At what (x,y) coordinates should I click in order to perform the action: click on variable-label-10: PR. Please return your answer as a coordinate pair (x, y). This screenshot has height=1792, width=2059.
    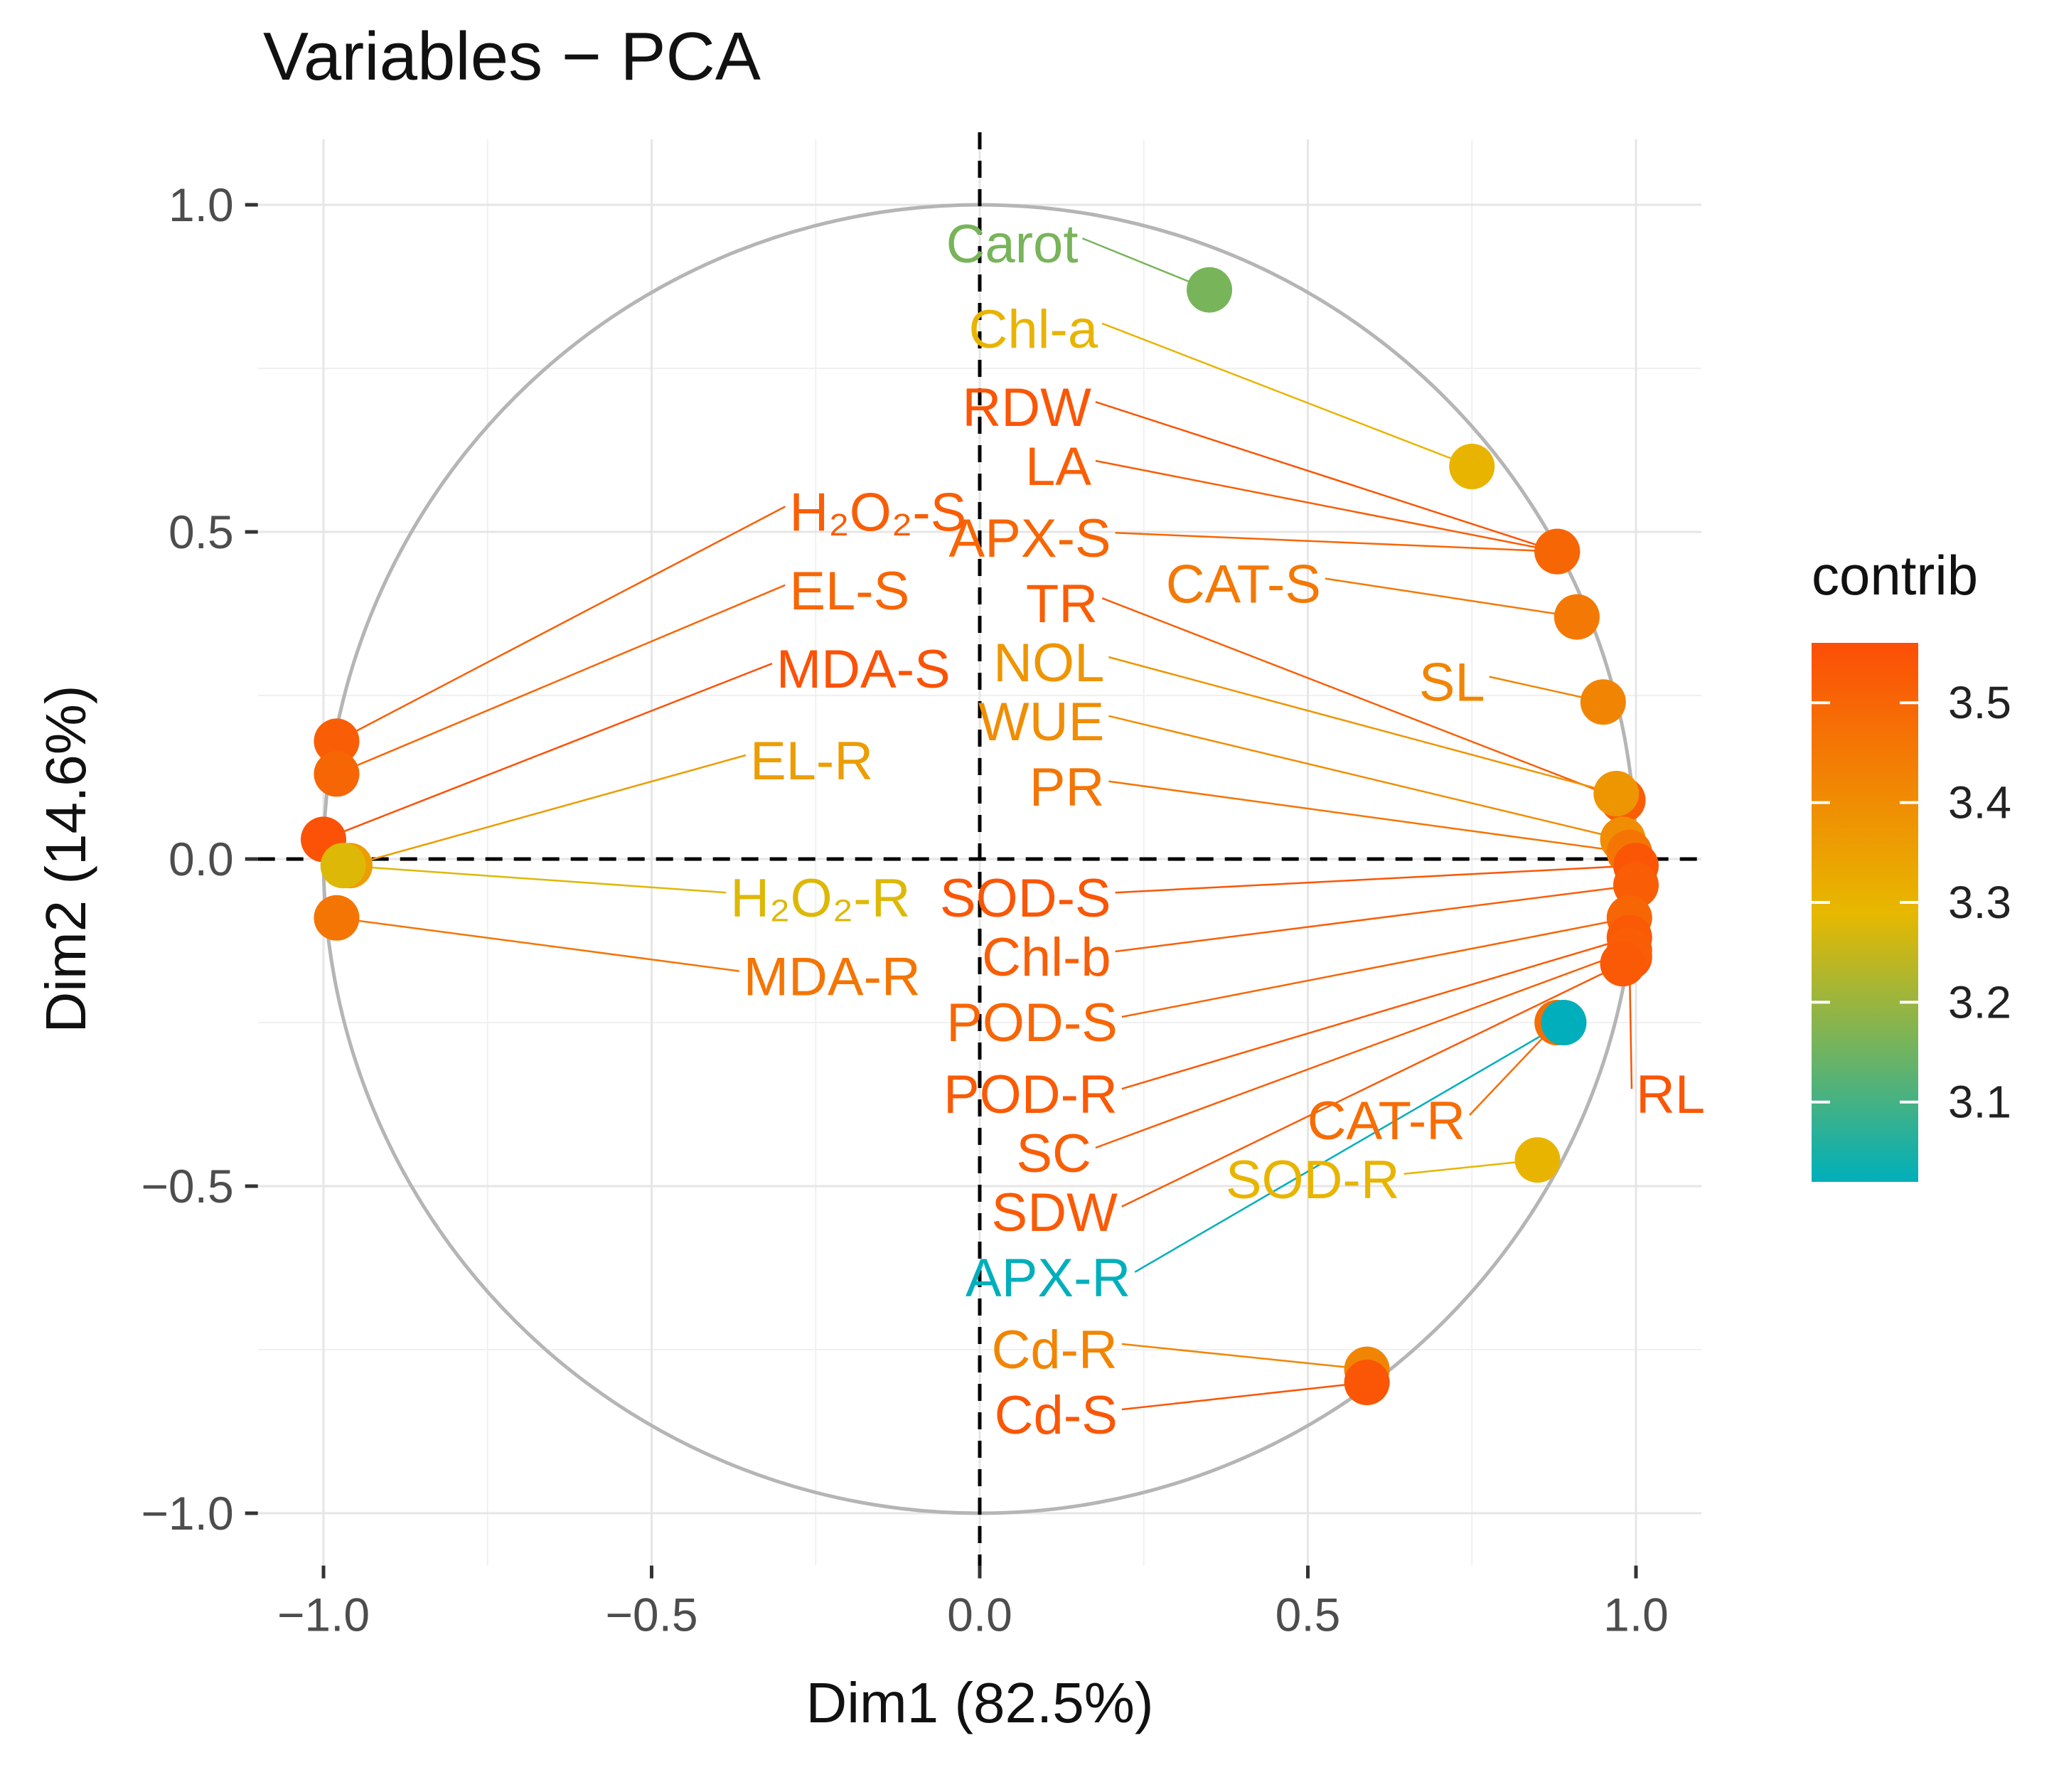
    Looking at the image, I should click on (1067, 787).